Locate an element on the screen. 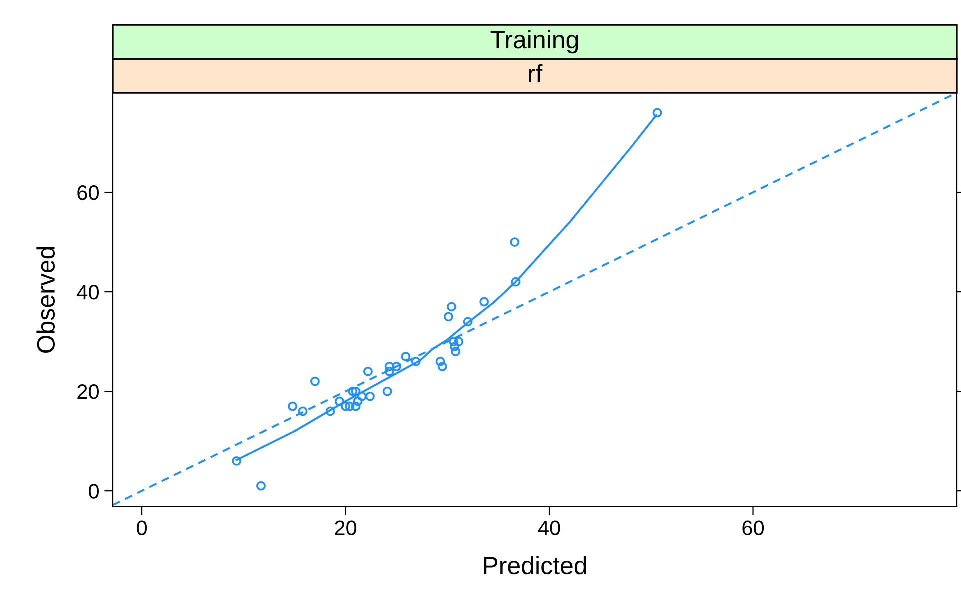  x-tick-label: 0 is located at coordinates (142, 528).